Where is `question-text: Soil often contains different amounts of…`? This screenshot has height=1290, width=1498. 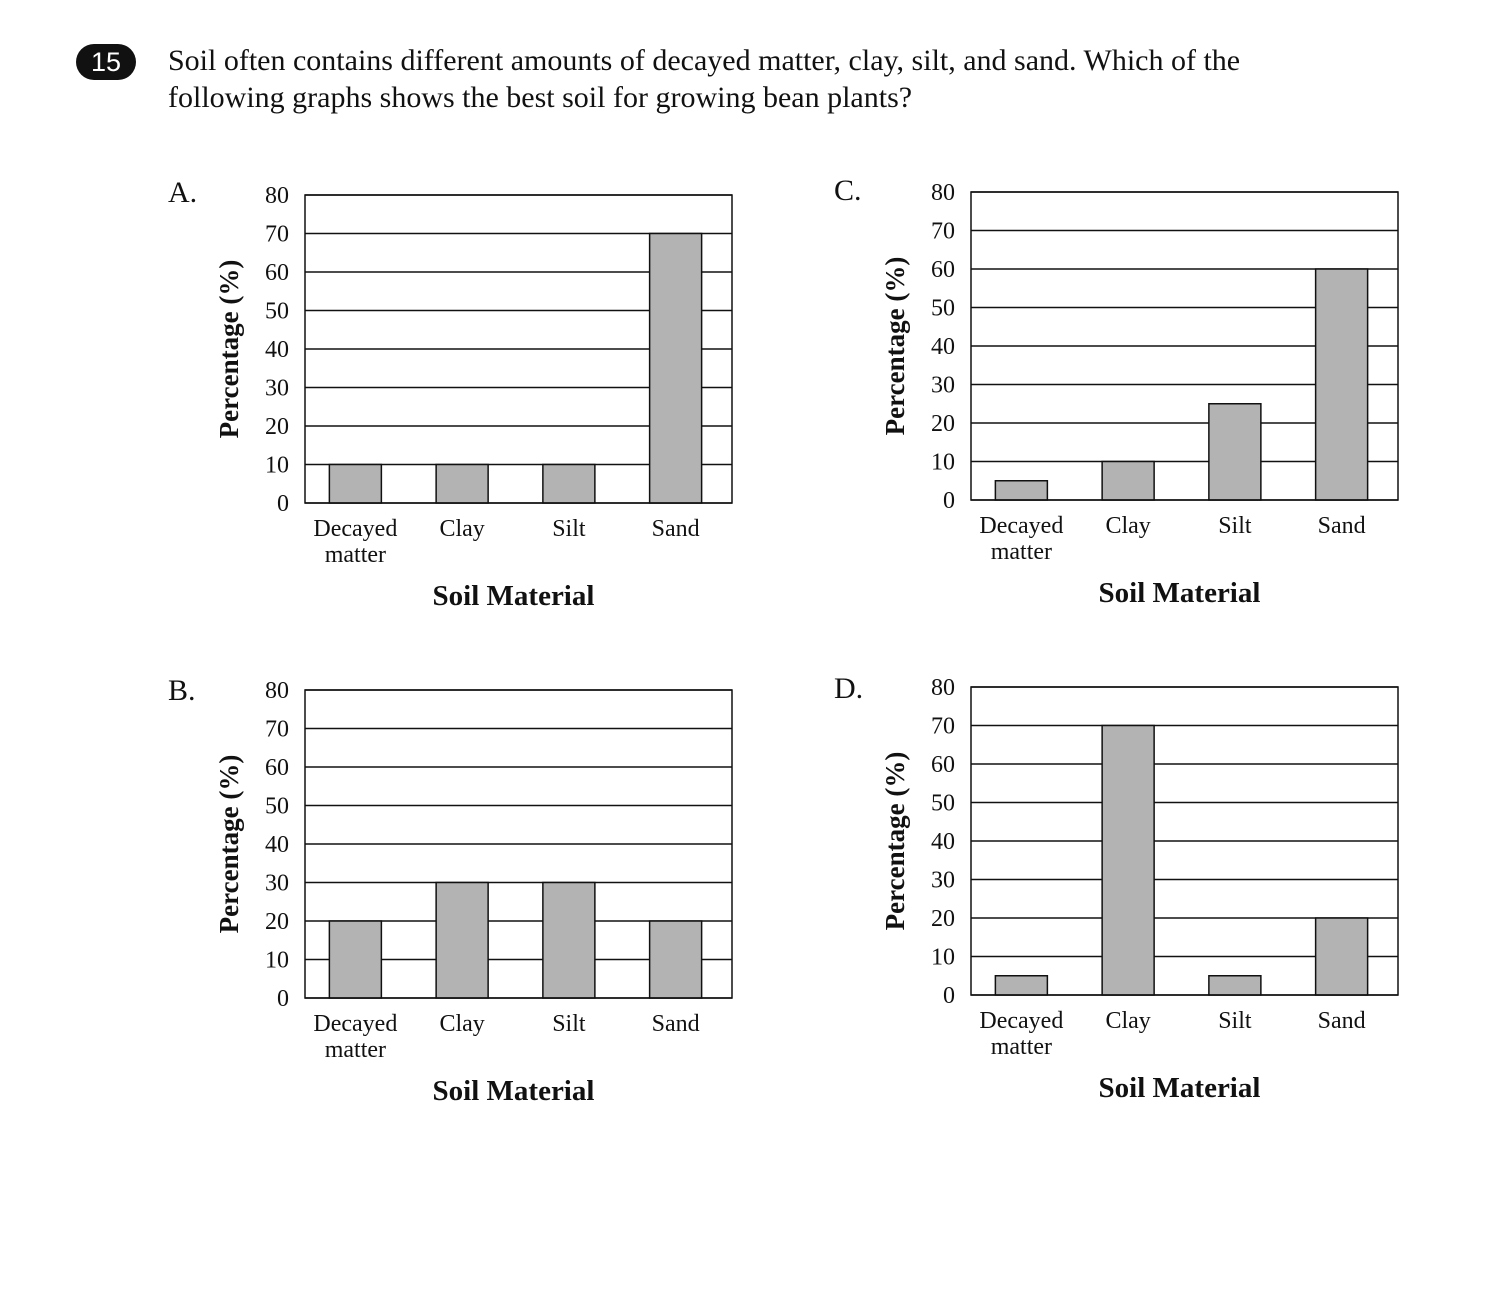
question-text: Soil often contains different amounts of… is located at coordinates (758, 79).